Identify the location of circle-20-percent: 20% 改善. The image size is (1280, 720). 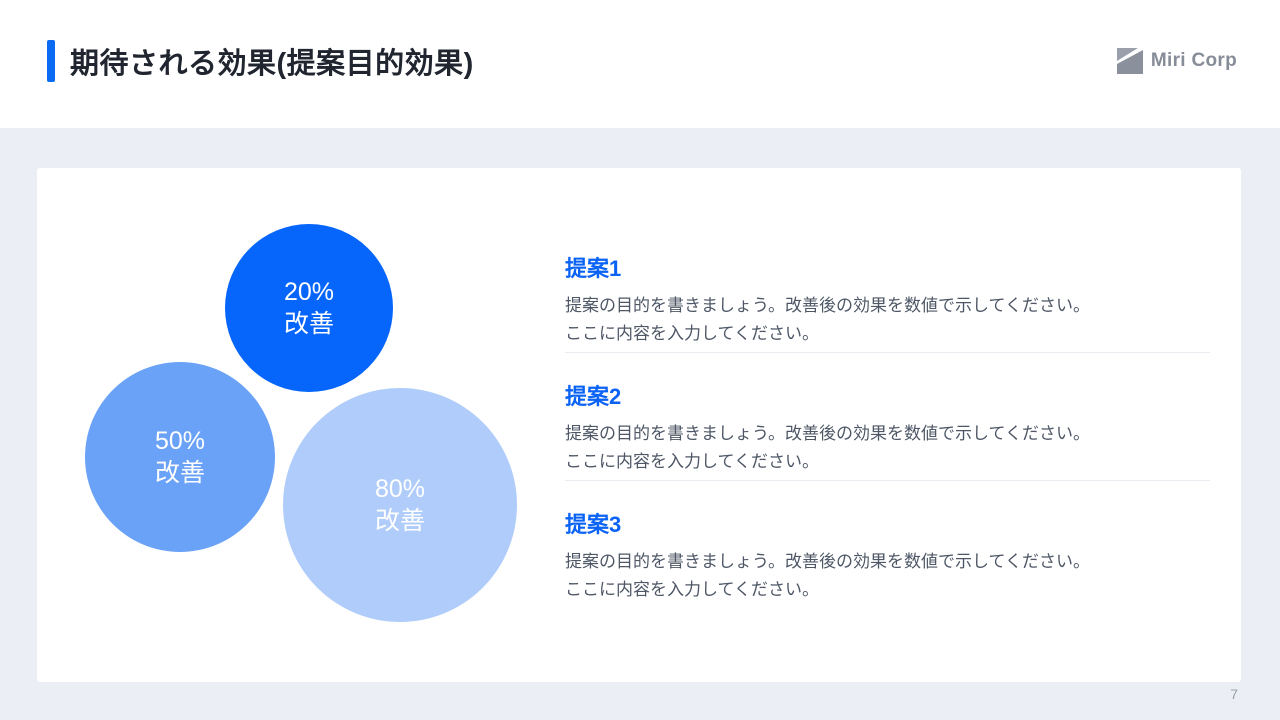
(309, 308).